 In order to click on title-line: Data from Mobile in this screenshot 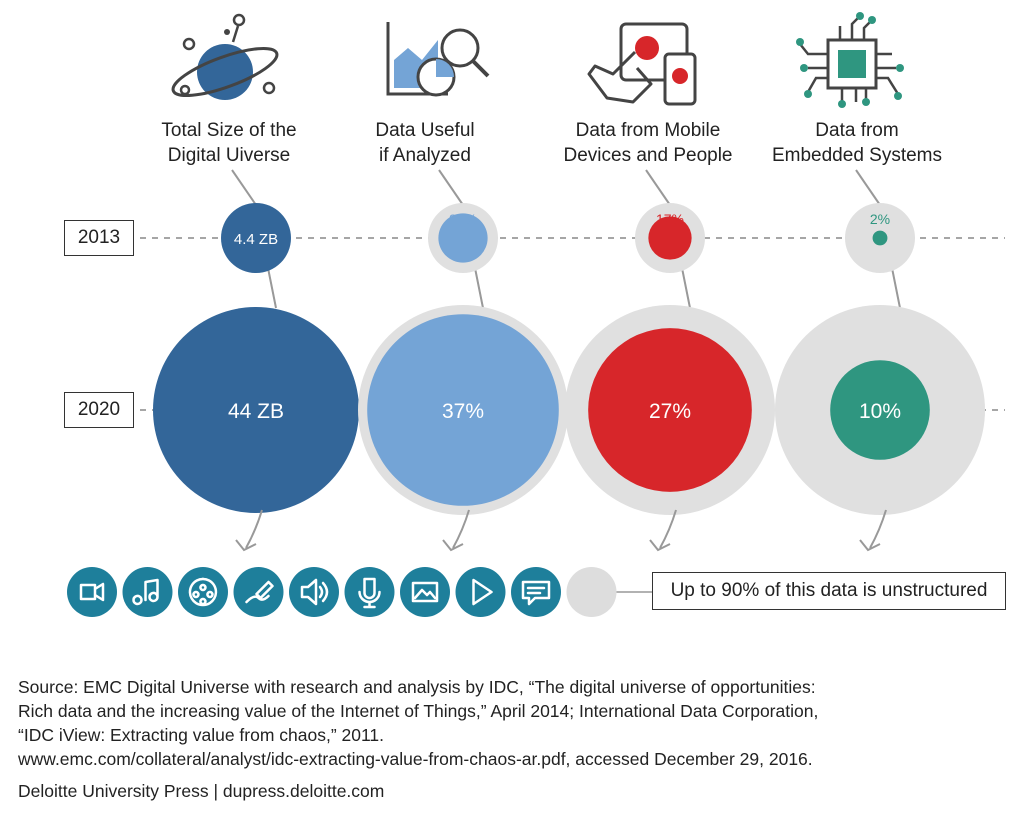, I will do `click(648, 130)`.